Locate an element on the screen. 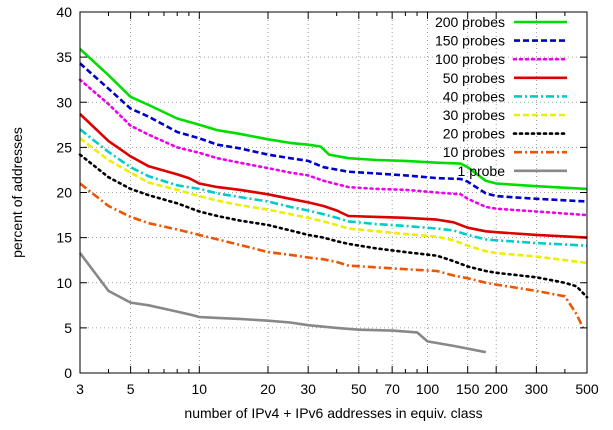 Image resolution: width=613 pixels, height=430 pixels. y-tick-label: 20 is located at coordinates (64, 193).